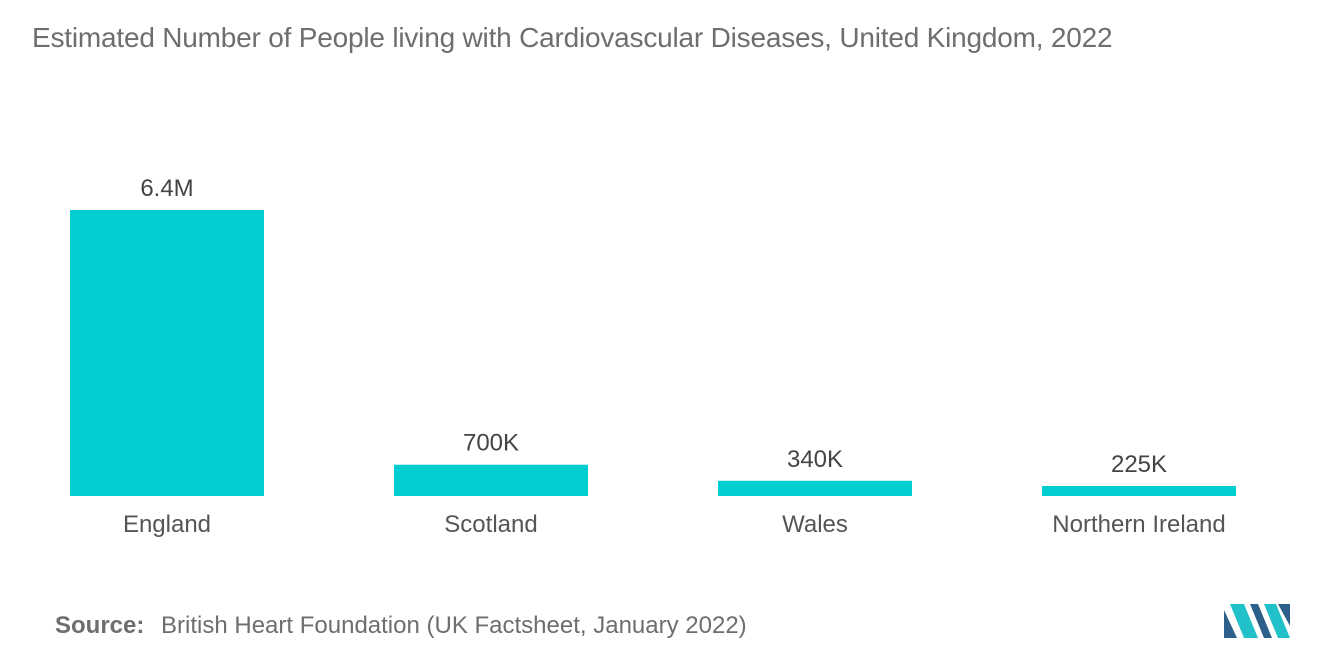 The width and height of the screenshot is (1320, 665). Describe the element at coordinates (100, 625) in the screenshot. I see `source-label: Source:` at that location.